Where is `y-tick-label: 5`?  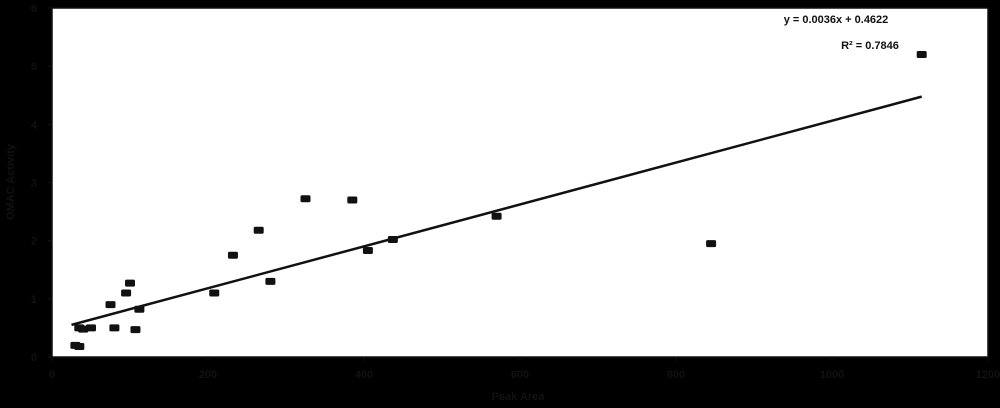
y-tick-label: 5 is located at coordinates (34, 67).